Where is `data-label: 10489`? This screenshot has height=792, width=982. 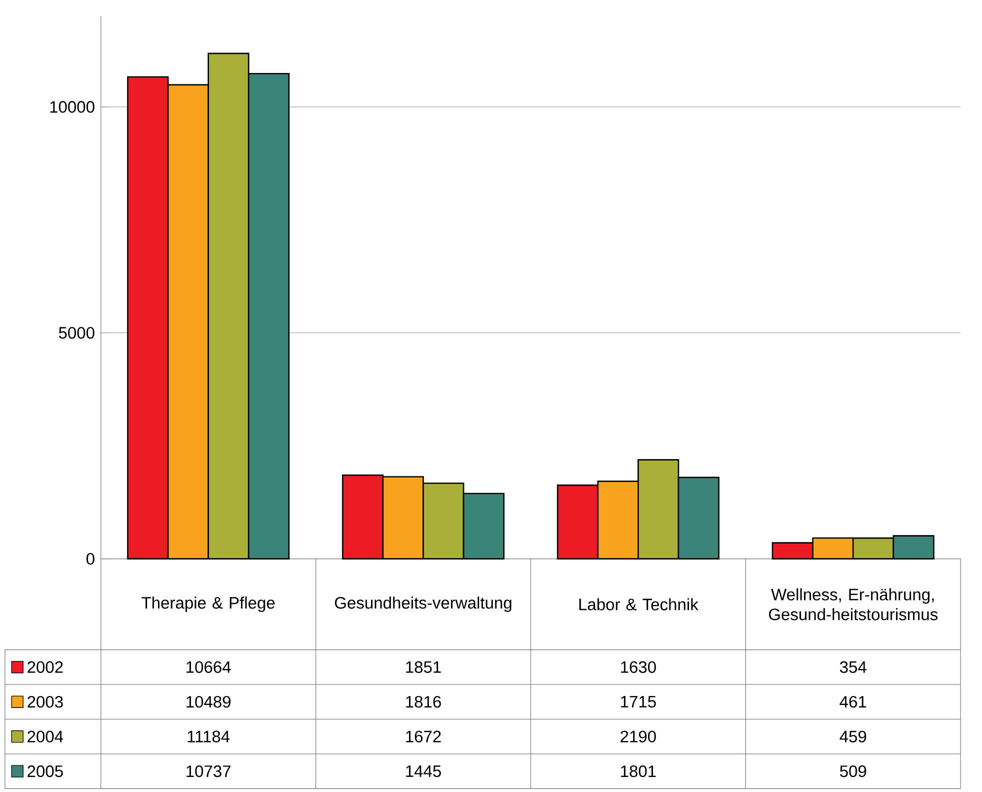
data-label: 10489 is located at coordinates (208, 702).